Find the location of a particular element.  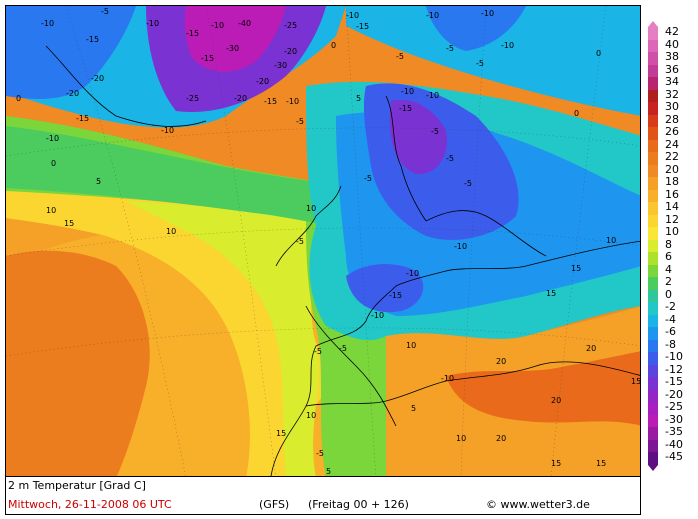

legend-level: 40 is located at coordinates (671, 45).